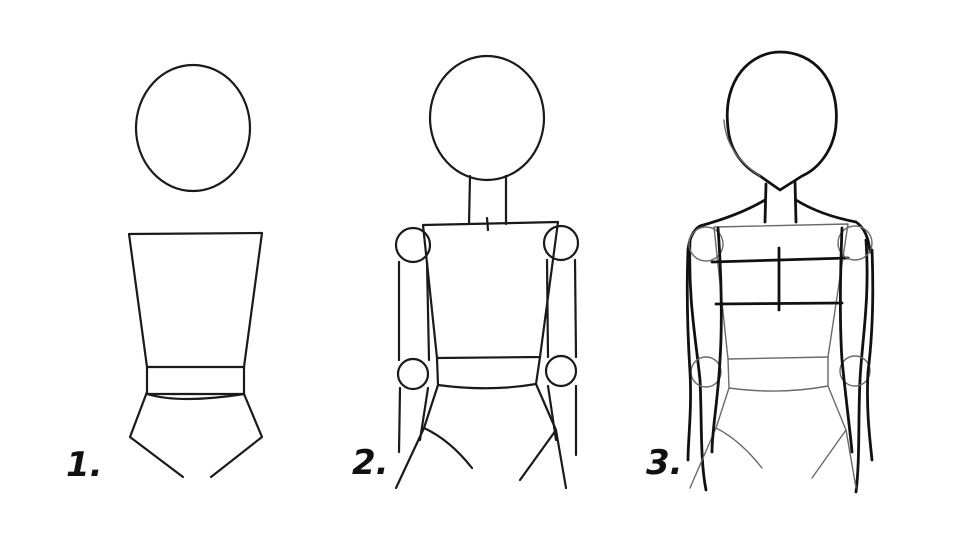 This screenshot has height=545, width=960. What do you see at coordinates (846, 340) in the screenshot?
I see `step-3-right-arm-inner` at bounding box center [846, 340].